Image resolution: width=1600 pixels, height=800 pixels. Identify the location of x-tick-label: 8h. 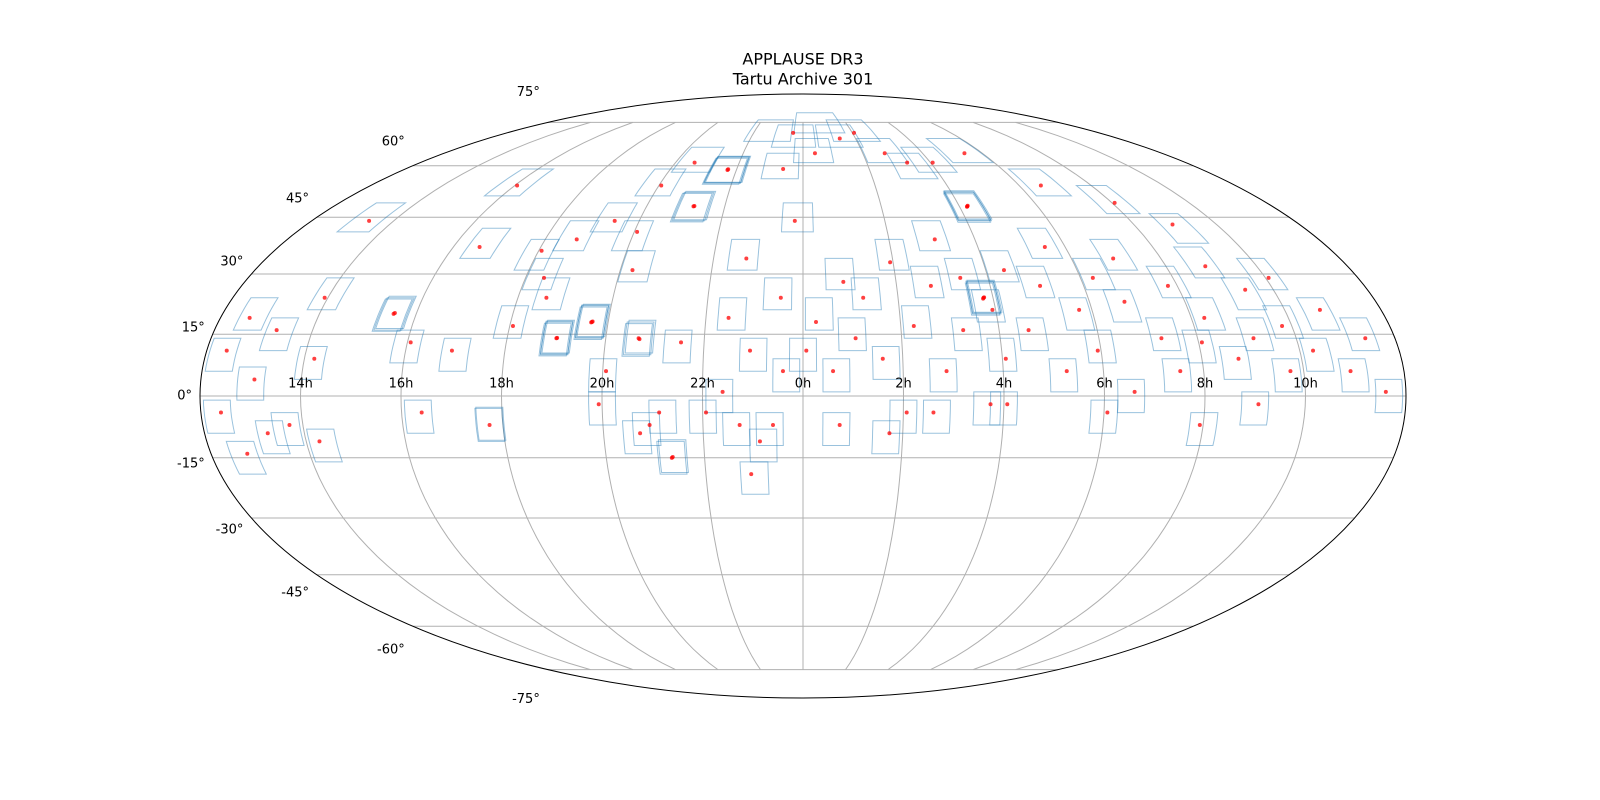
(1205, 384).